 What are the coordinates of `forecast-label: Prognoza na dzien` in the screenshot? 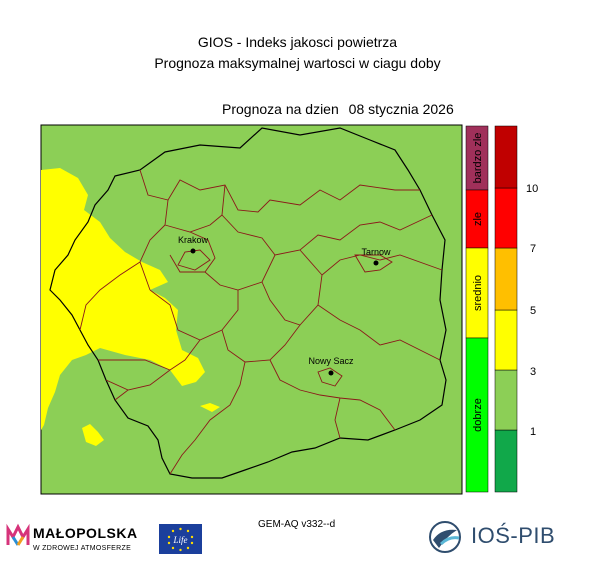 It's located at (280, 109).